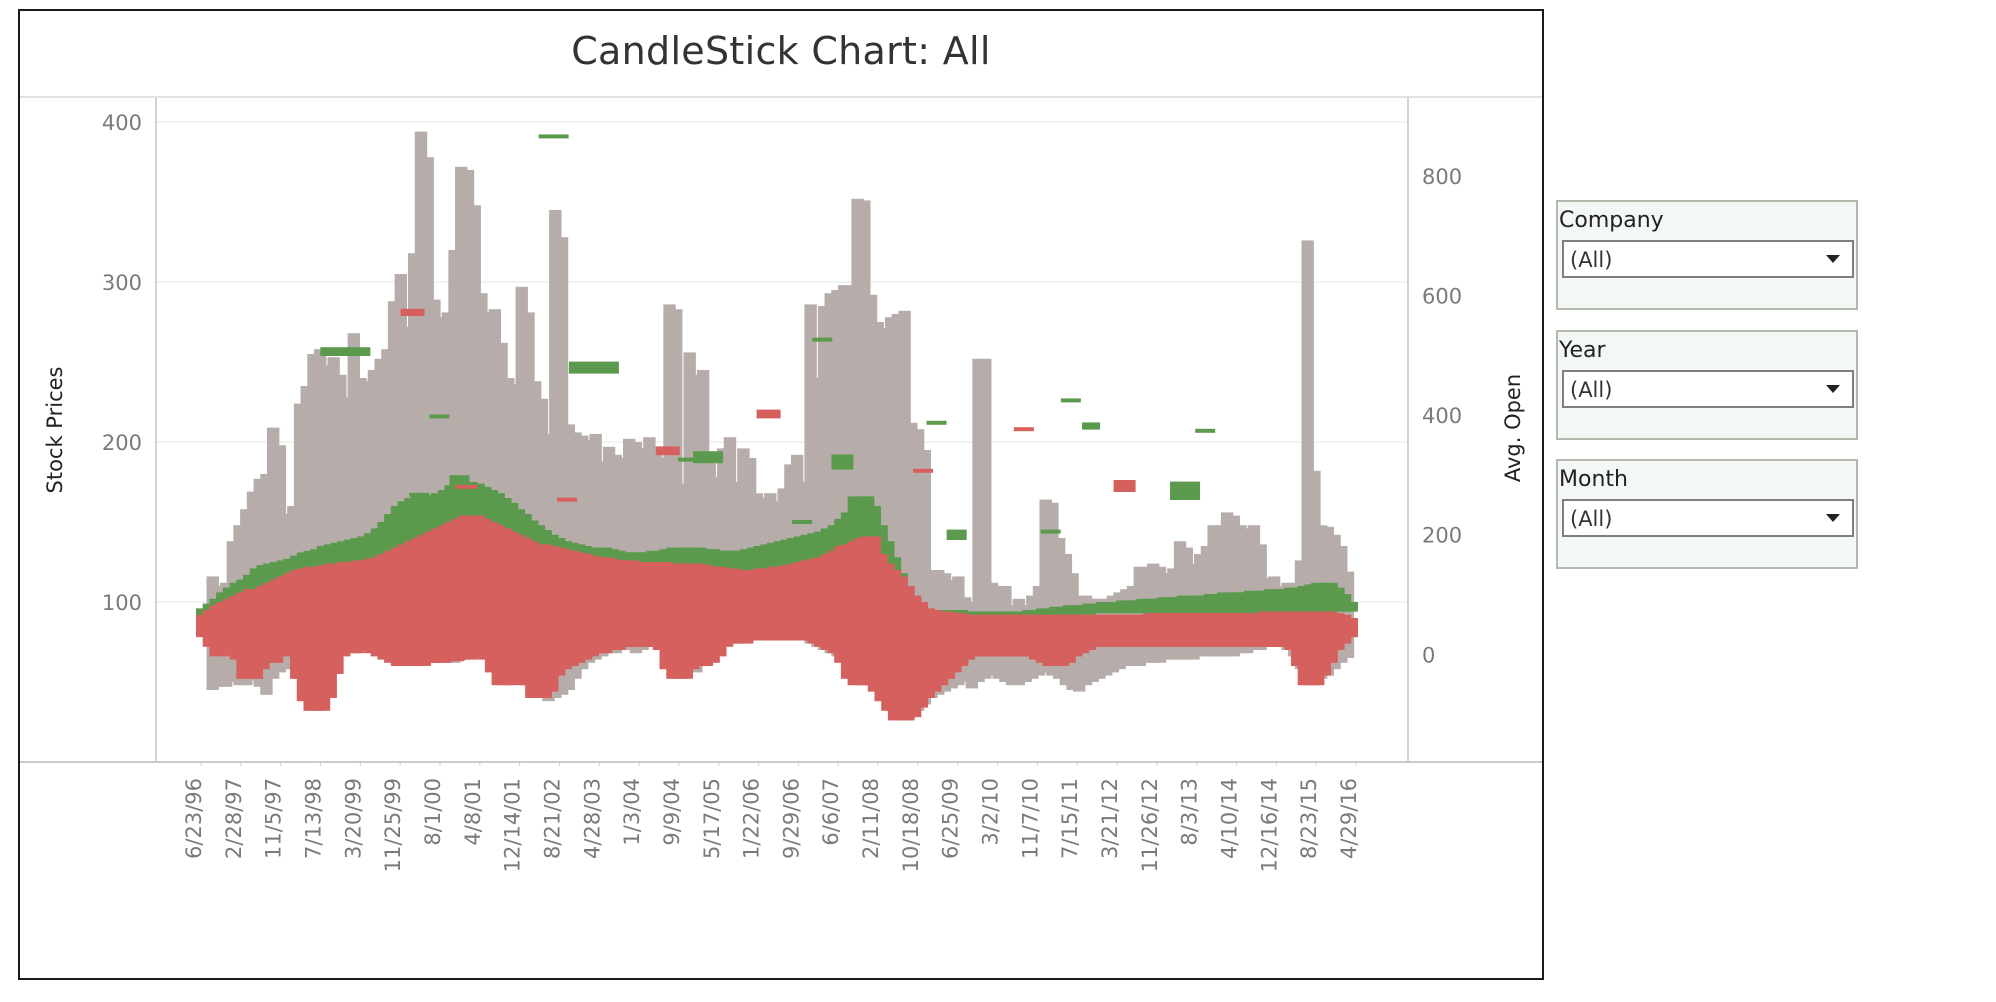  I want to click on y2-tick-label: 600, so click(1442, 296).